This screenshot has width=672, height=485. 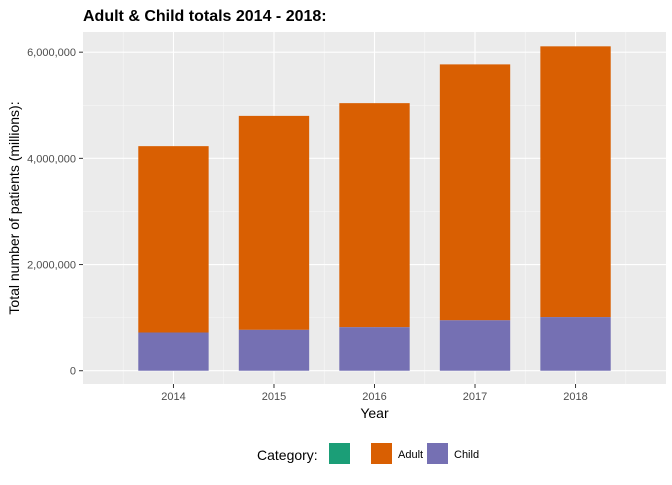 I want to click on bar-adult-2017, so click(x=475, y=192).